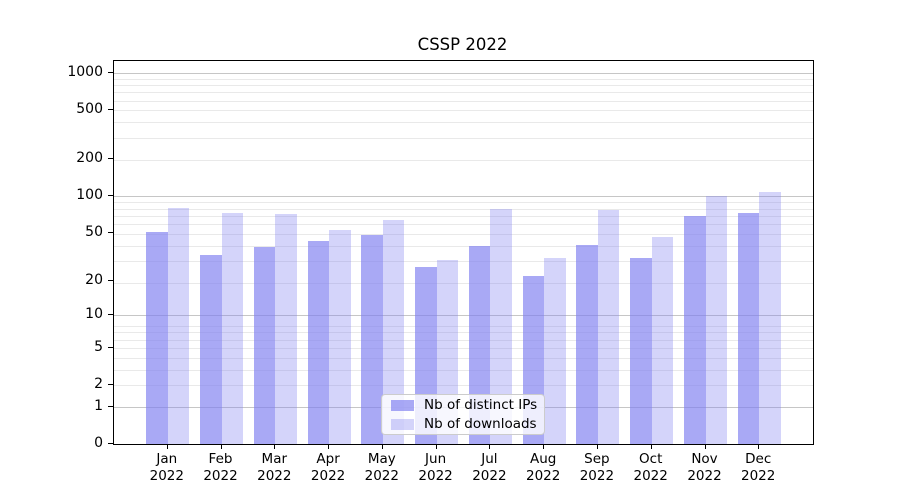  I want to click on x-tick-label: Aug 2022, so click(543, 467).